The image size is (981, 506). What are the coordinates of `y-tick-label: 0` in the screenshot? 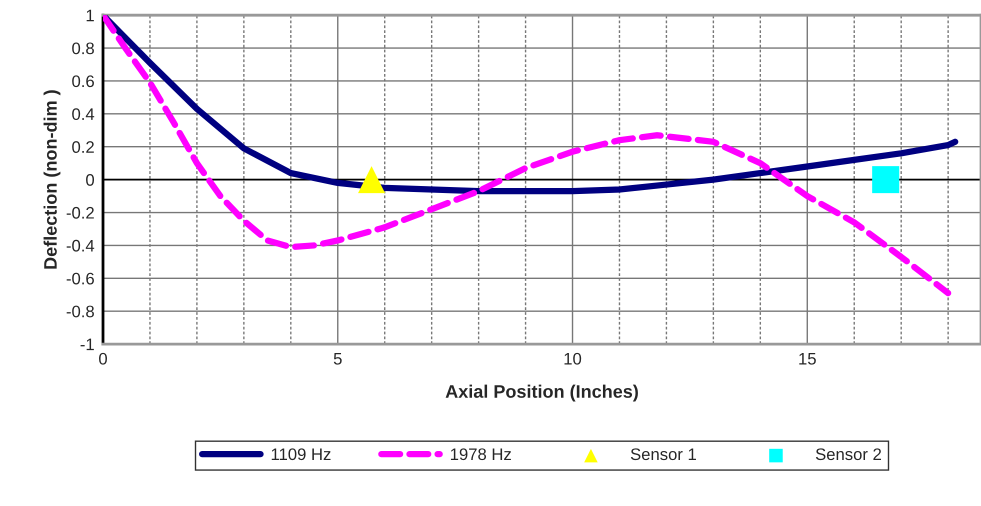 It's located at (90, 180).